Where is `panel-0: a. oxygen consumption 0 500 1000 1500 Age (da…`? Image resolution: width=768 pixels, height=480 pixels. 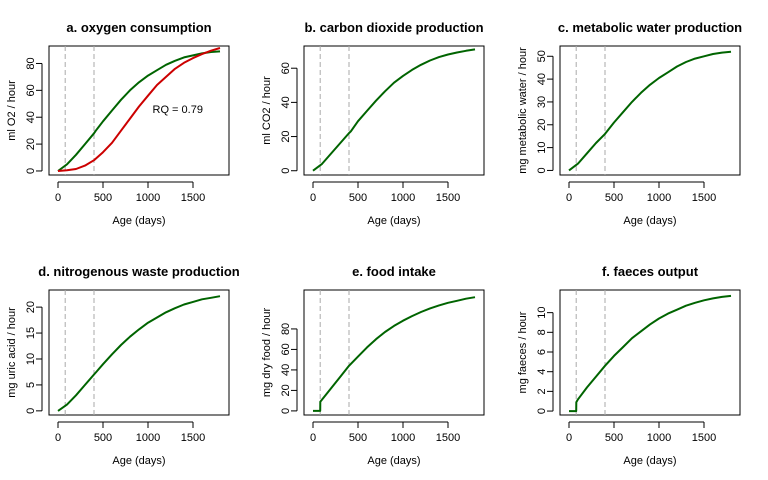
panel-0: a. oxygen consumption 0 500 1000 1500 Age (da… is located at coordinates (118, 123).